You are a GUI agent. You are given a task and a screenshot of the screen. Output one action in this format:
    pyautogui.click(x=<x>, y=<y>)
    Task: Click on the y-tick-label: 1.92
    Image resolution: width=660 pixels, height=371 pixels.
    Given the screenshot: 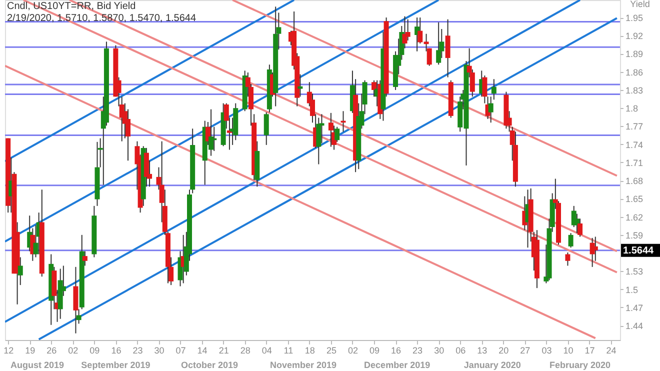 What is the action you would take?
    pyautogui.click(x=635, y=36)
    